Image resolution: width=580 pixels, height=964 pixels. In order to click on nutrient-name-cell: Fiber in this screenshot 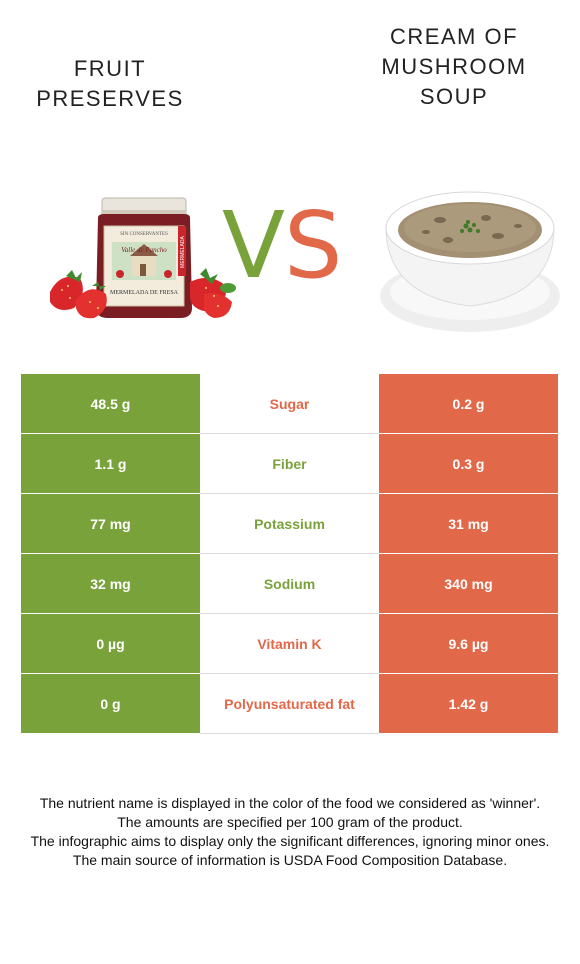, I will do `click(289, 464)`.